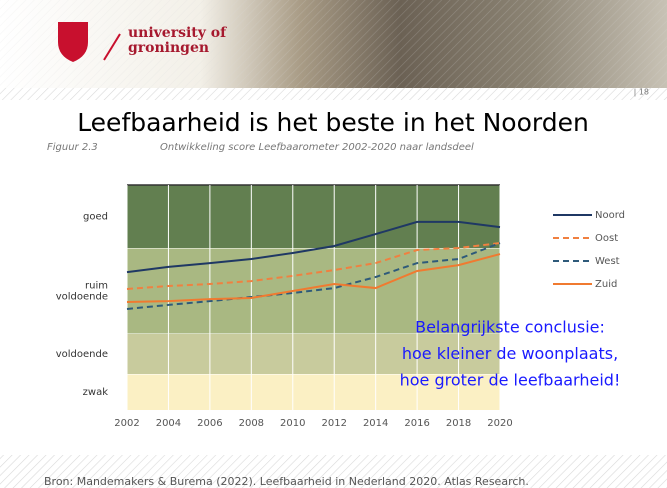 This screenshot has height=488, width=667. I want to click on legend-label: West, so click(607, 261).